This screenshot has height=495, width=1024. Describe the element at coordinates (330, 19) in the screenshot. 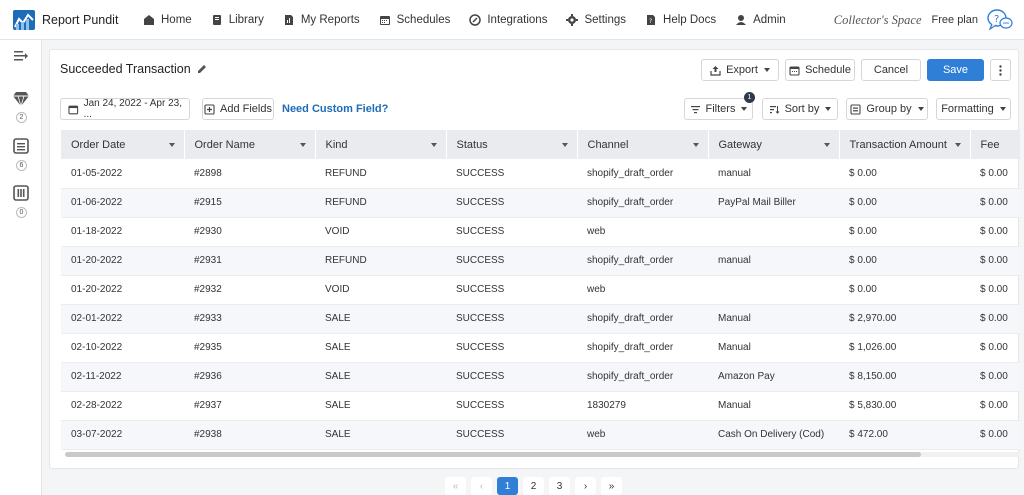

I see `nav-my-reports-label: My Reports` at that location.